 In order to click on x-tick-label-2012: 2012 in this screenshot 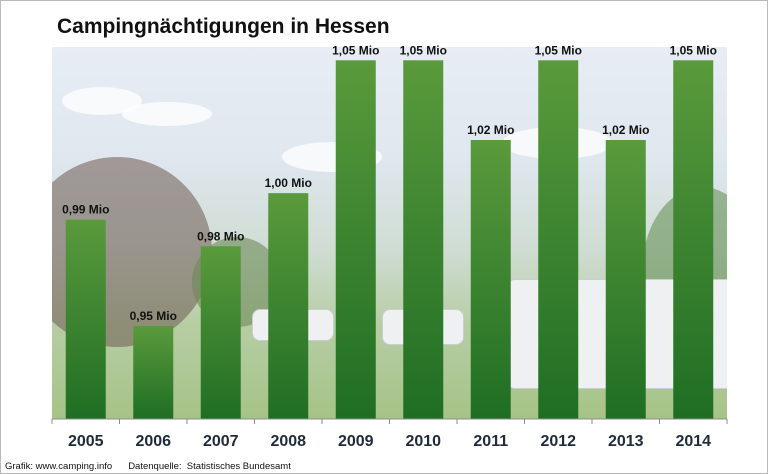, I will do `click(558, 441)`.